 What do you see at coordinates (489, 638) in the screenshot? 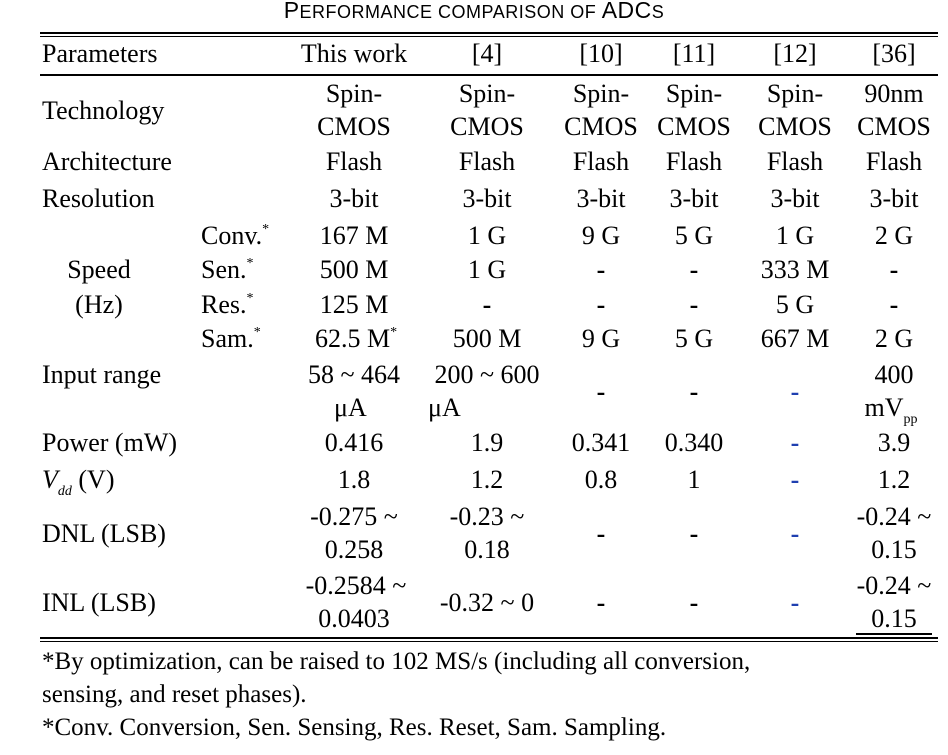
I see `bottom-rule` at bounding box center [489, 638].